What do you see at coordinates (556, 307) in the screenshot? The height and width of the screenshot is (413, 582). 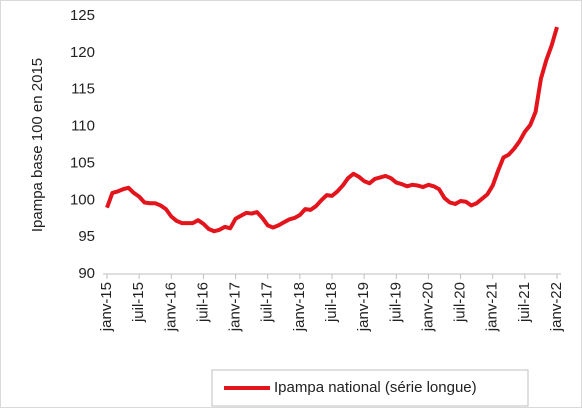 I see `x-tick-label: janv-22` at bounding box center [556, 307].